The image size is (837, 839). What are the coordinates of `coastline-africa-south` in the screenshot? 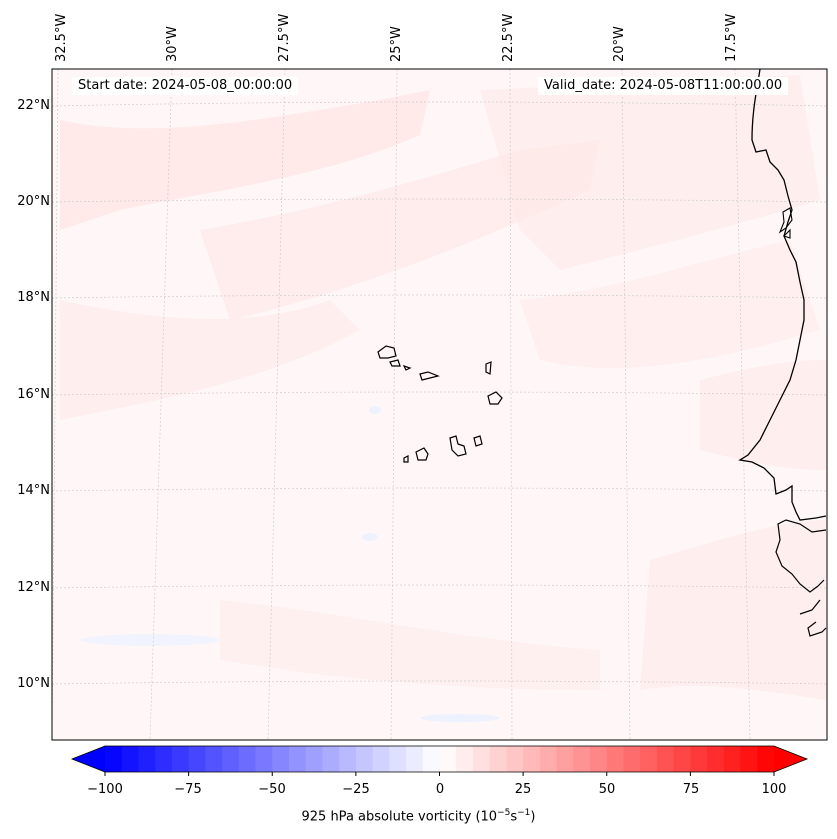 It's located at (801, 578).